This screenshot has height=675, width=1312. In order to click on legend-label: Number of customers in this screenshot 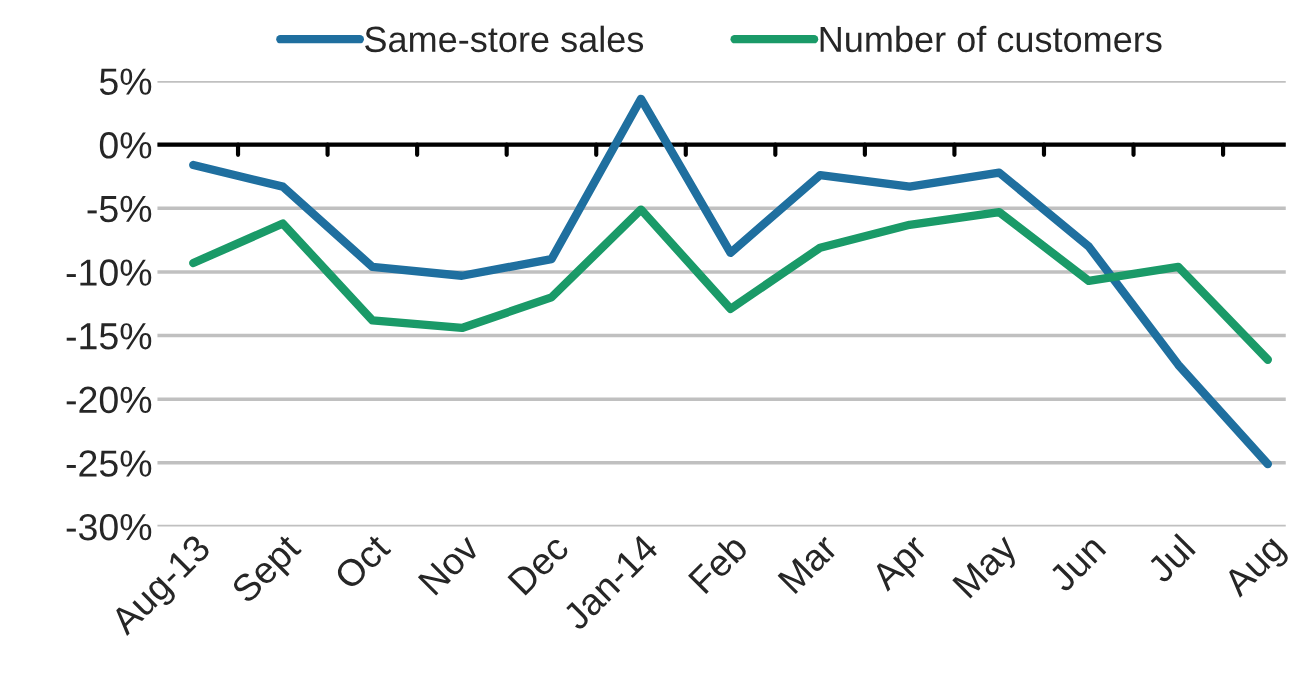, I will do `click(991, 39)`.